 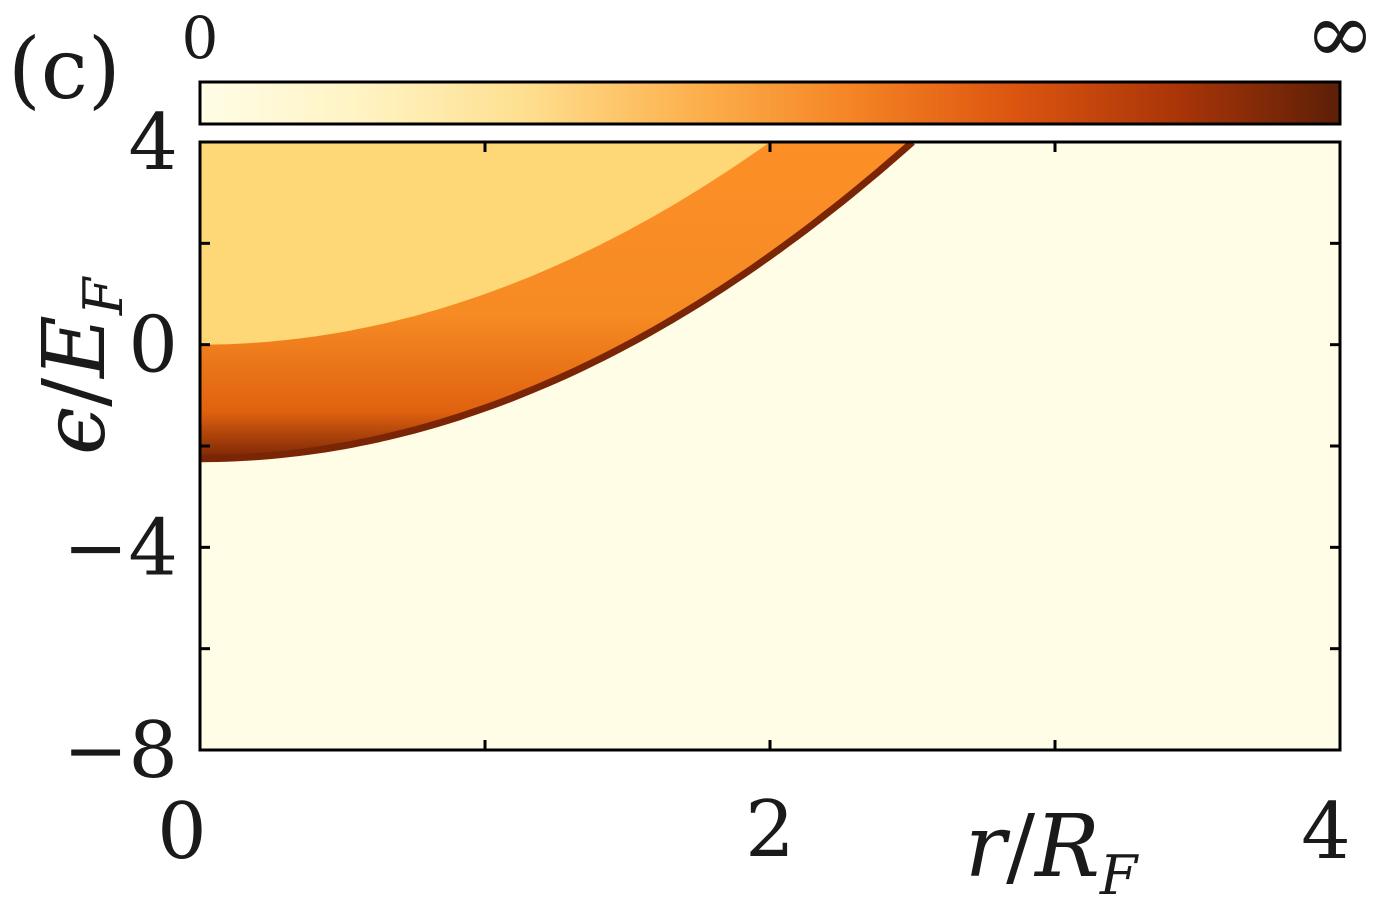 What do you see at coordinates (770, 830) in the screenshot?
I see `x-tick-label-2: 2` at bounding box center [770, 830].